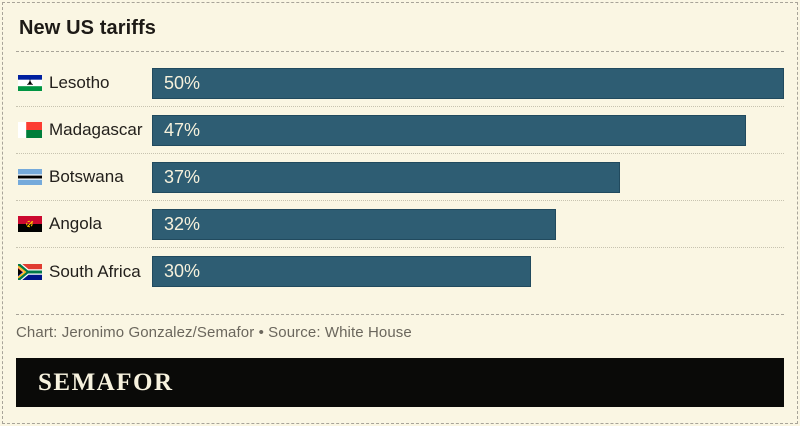 The width and height of the screenshot is (800, 426). What do you see at coordinates (182, 129) in the screenshot?
I see `bar-value-label: 47%` at bounding box center [182, 129].